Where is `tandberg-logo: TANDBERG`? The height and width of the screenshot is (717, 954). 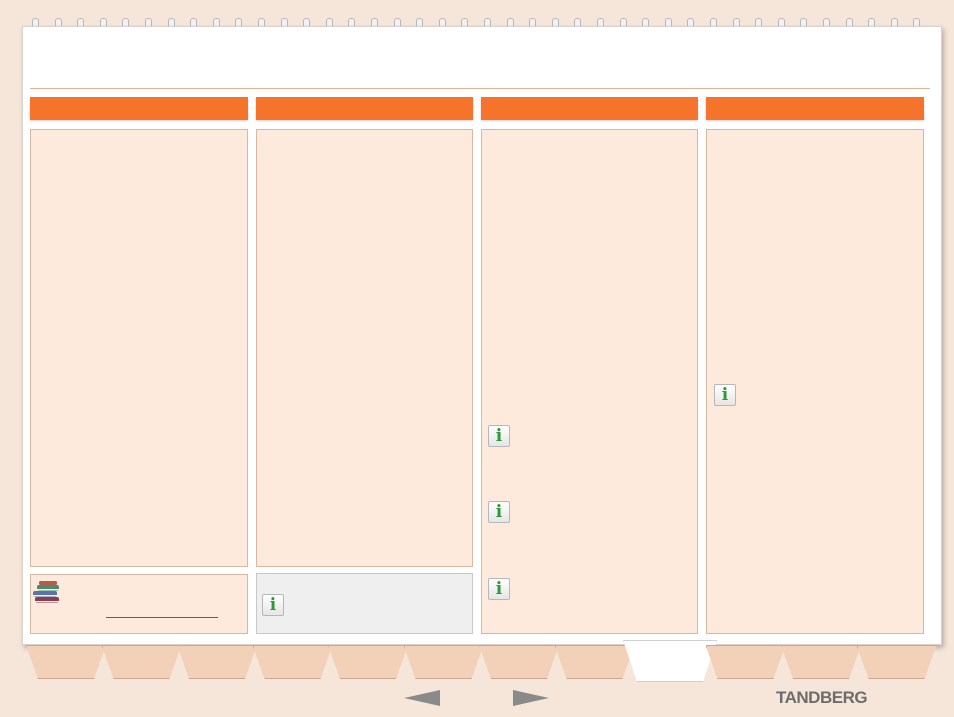
tandberg-logo: TANDBERG is located at coordinates (822, 697).